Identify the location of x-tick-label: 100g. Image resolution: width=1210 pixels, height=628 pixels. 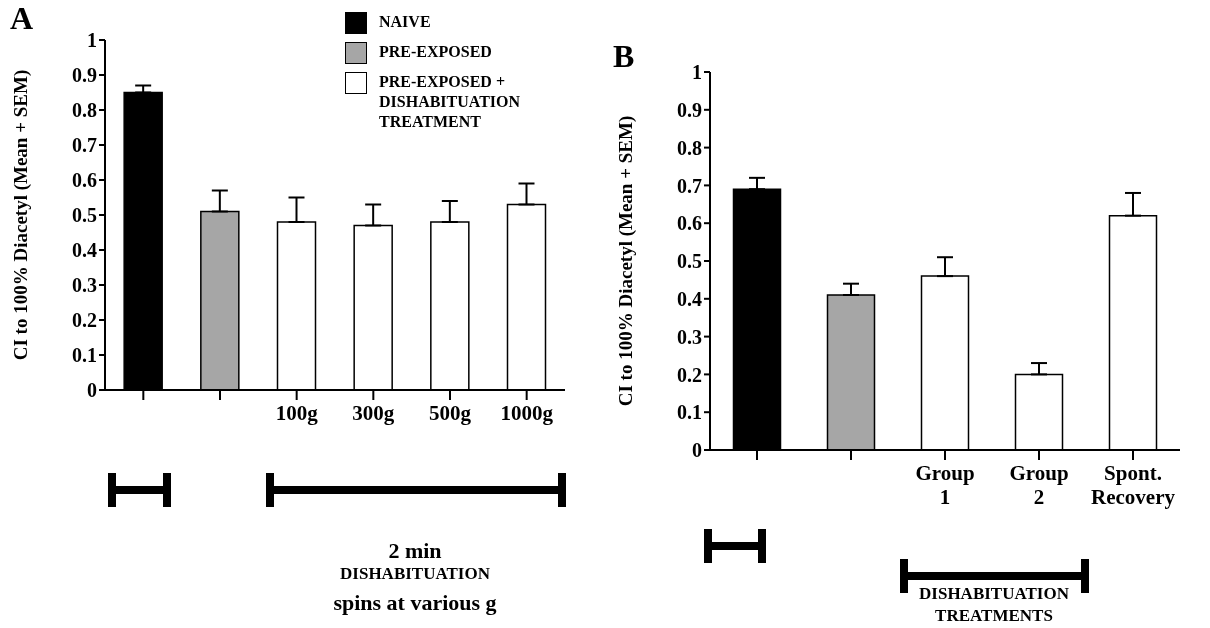
(297, 413).